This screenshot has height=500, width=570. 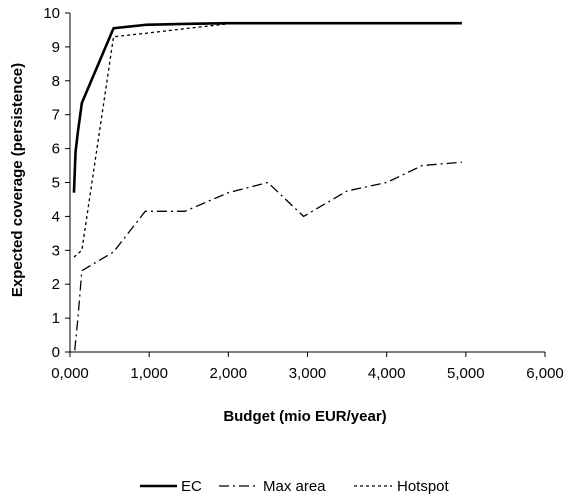 What do you see at coordinates (229, 373) in the screenshot?
I see `x-tick-label: 2,000` at bounding box center [229, 373].